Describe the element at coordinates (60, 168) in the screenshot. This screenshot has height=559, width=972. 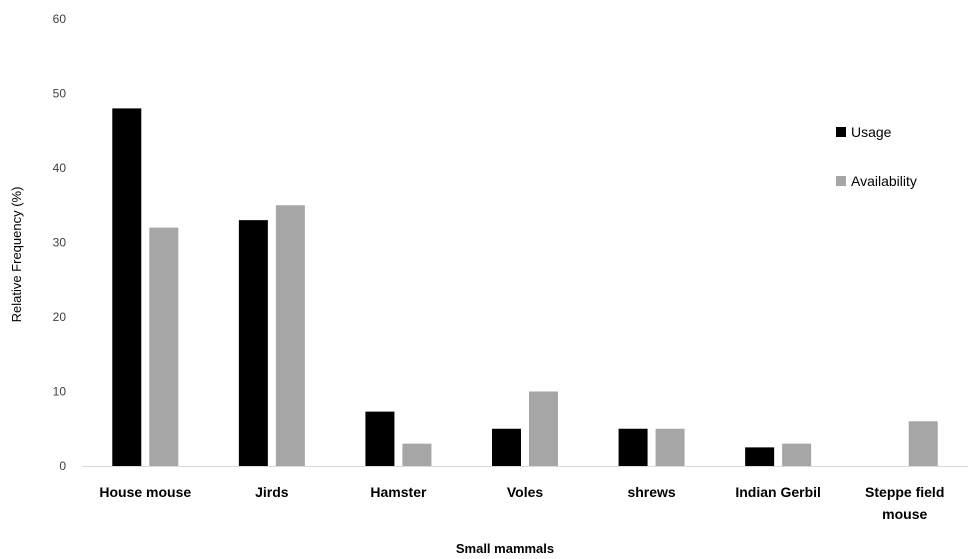
I see `y-tick-label: 40` at that location.